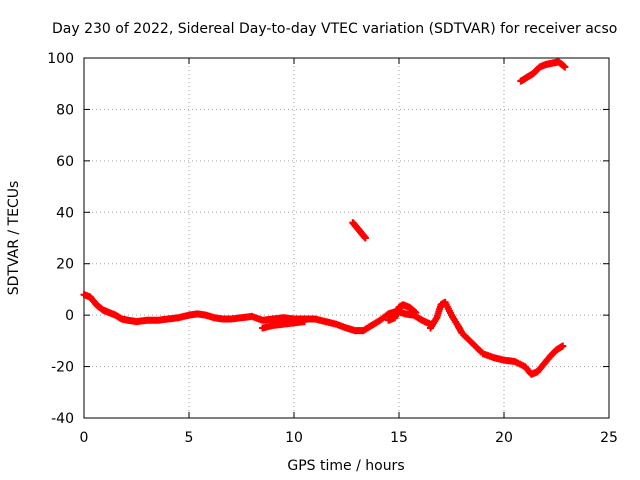 This screenshot has height=480, width=640. Describe the element at coordinates (65, 162) in the screenshot. I see `y-tick-label: 60` at that location.